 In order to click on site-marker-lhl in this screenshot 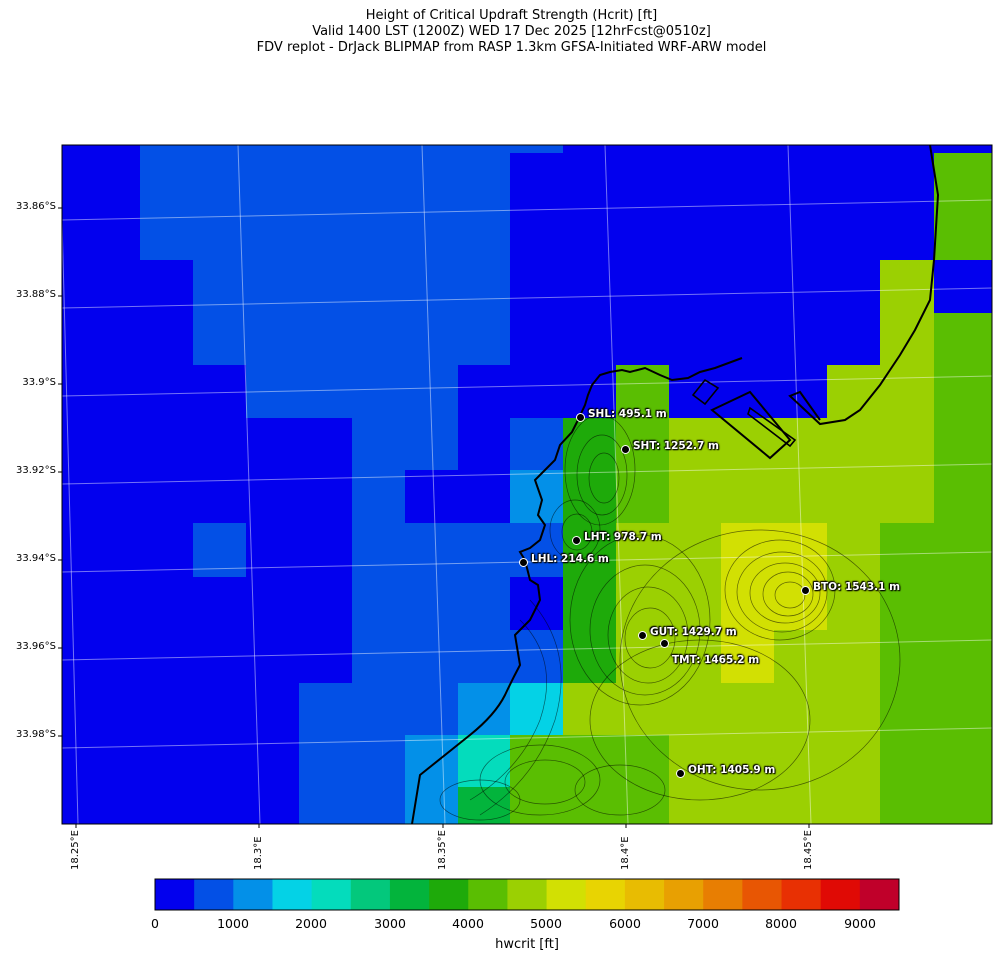, I will do `click(523, 562)`.